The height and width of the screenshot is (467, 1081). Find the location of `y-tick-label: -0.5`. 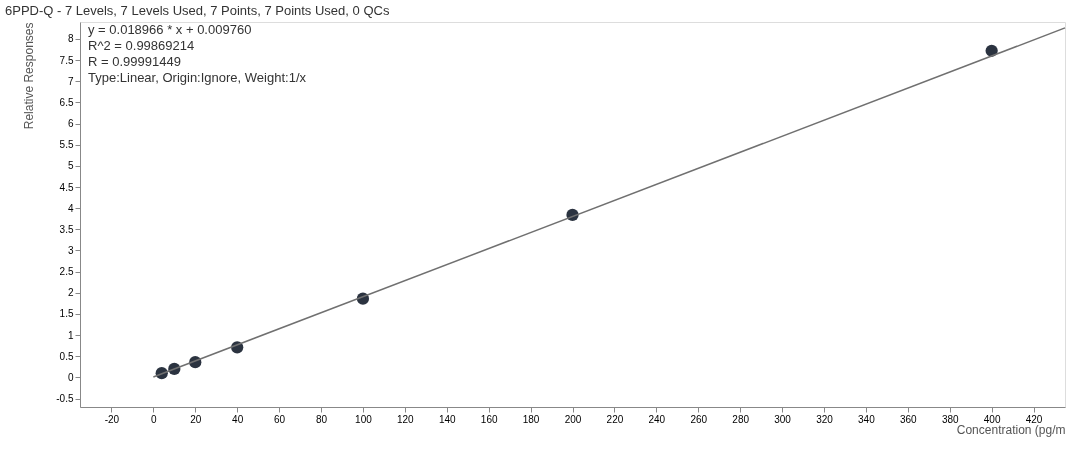

y-tick-label: -0.5 is located at coordinates (65, 399).